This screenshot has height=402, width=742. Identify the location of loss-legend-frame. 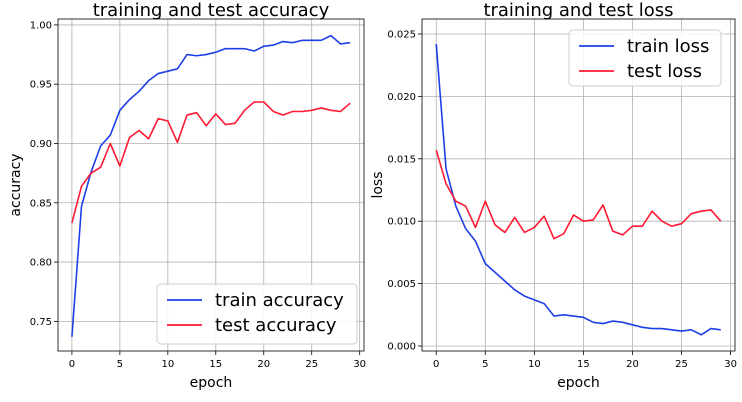
(645, 58).